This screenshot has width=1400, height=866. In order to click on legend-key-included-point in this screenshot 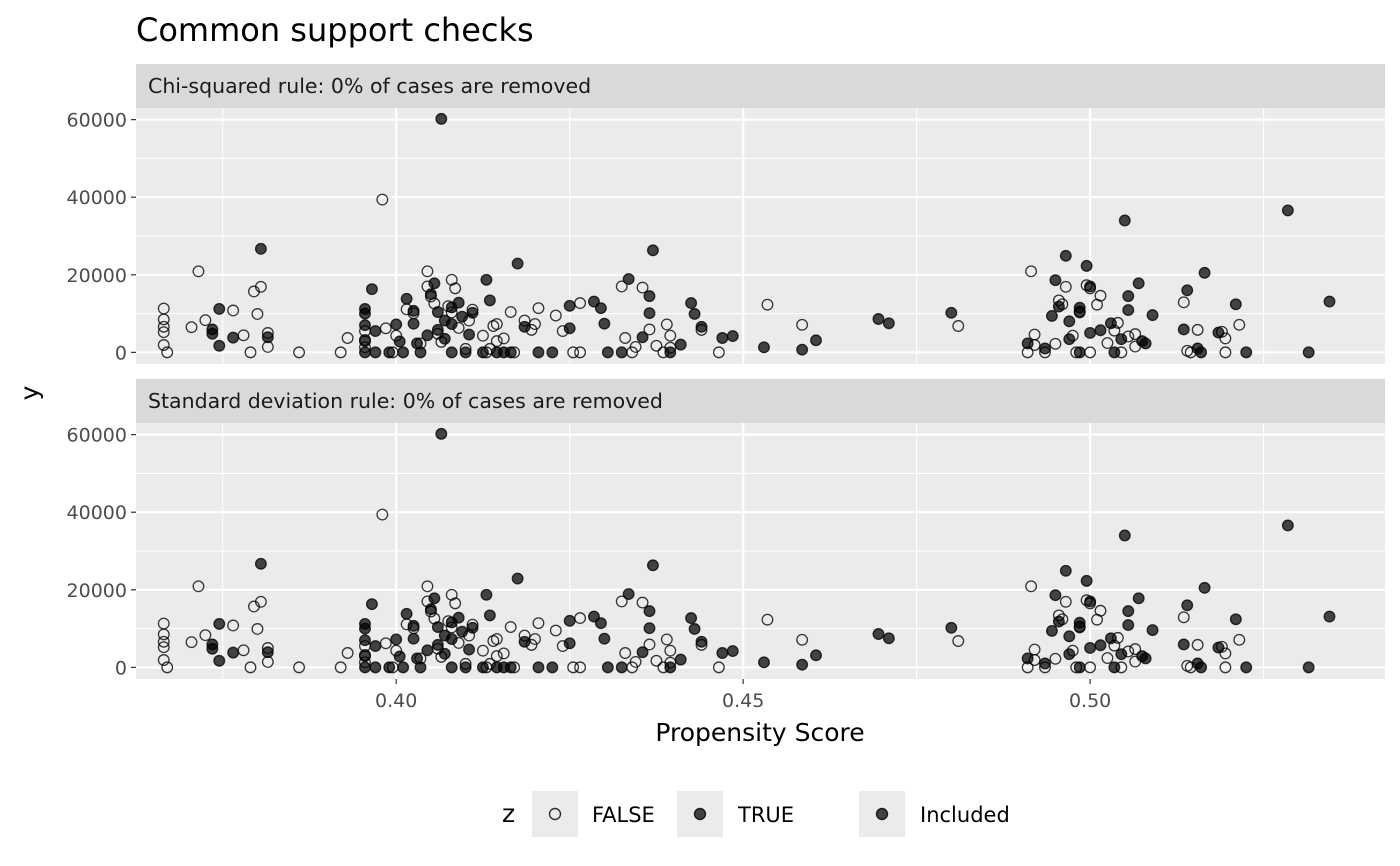, I will do `click(882, 814)`.